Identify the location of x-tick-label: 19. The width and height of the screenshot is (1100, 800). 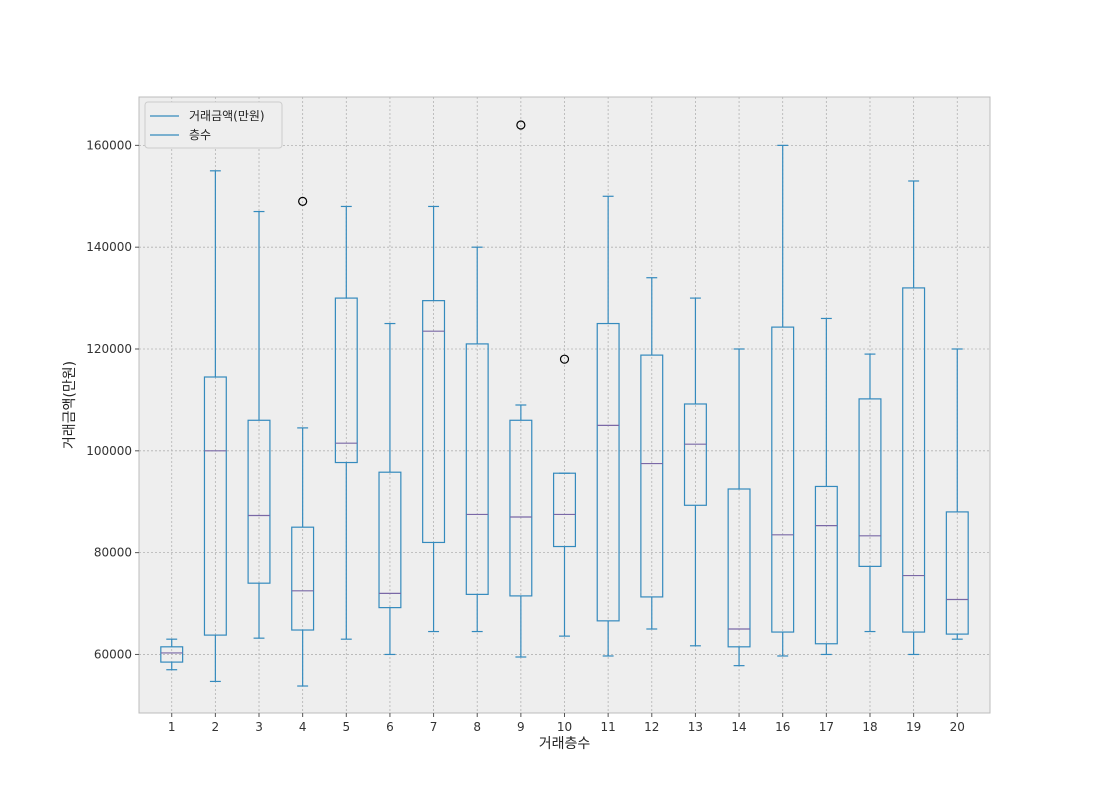
(913, 727).